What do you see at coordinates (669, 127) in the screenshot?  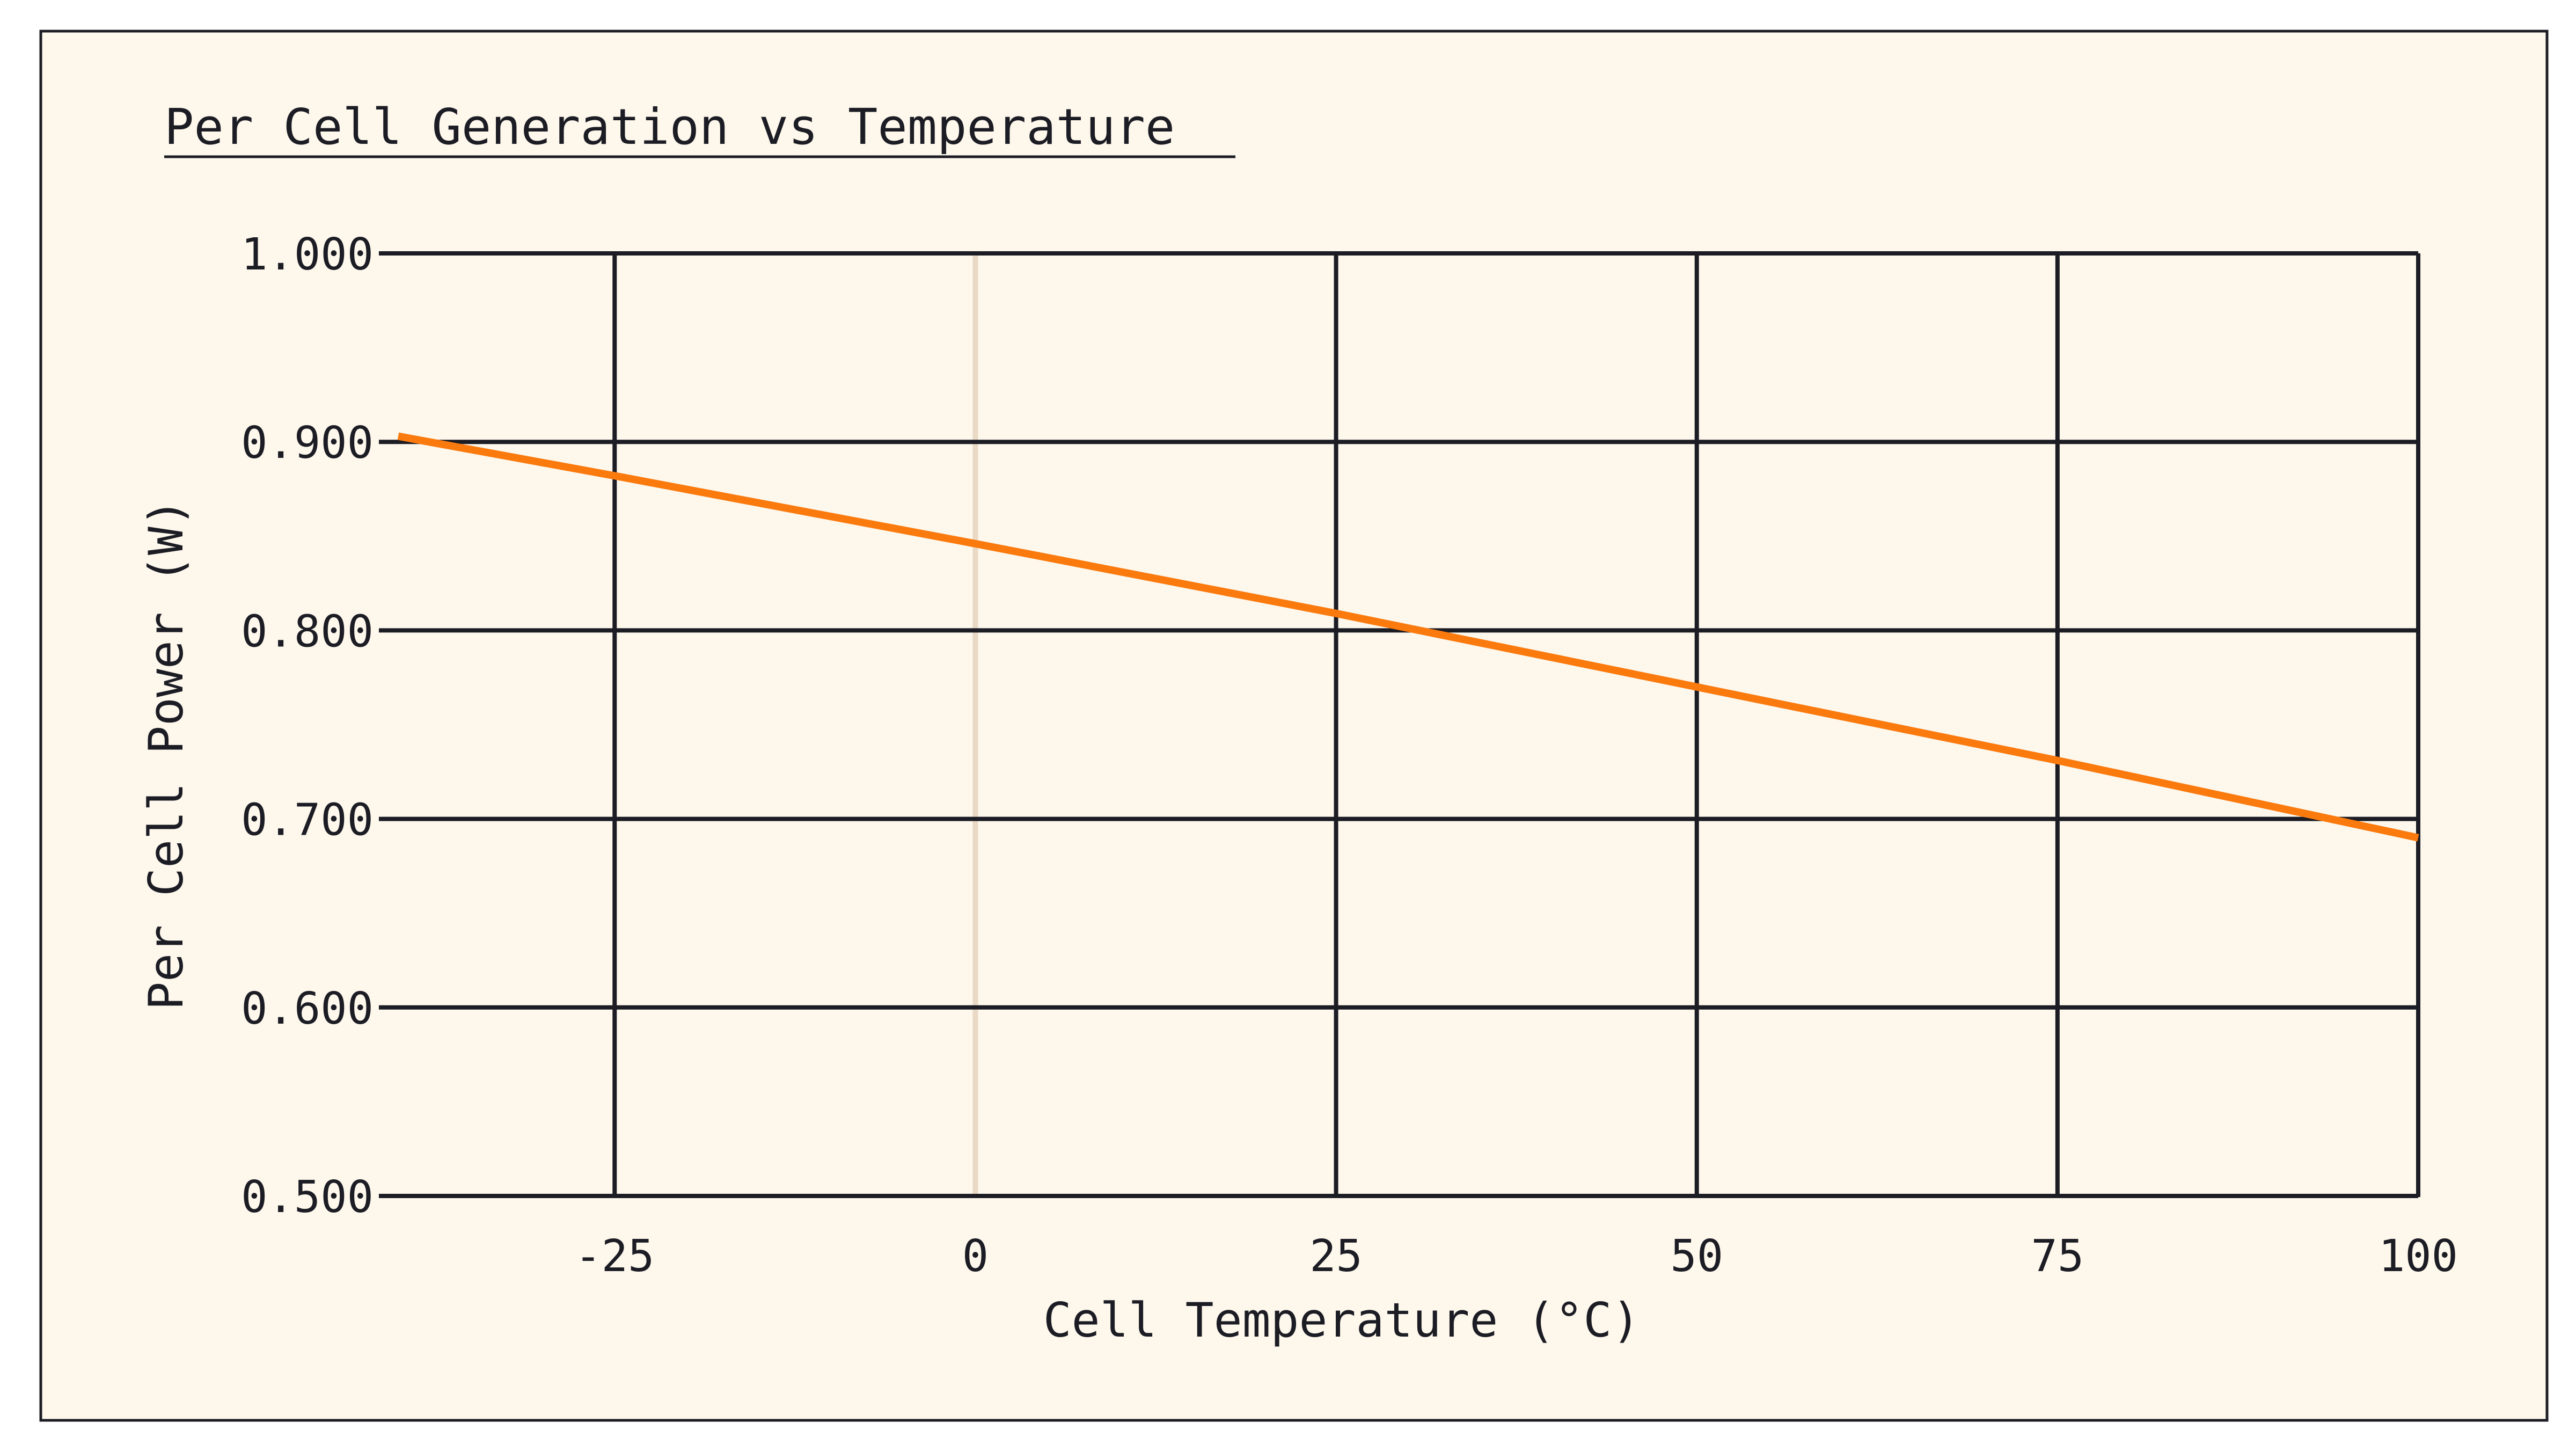 I see `chart-title: Per Cell Generation vs Temperature` at bounding box center [669, 127].